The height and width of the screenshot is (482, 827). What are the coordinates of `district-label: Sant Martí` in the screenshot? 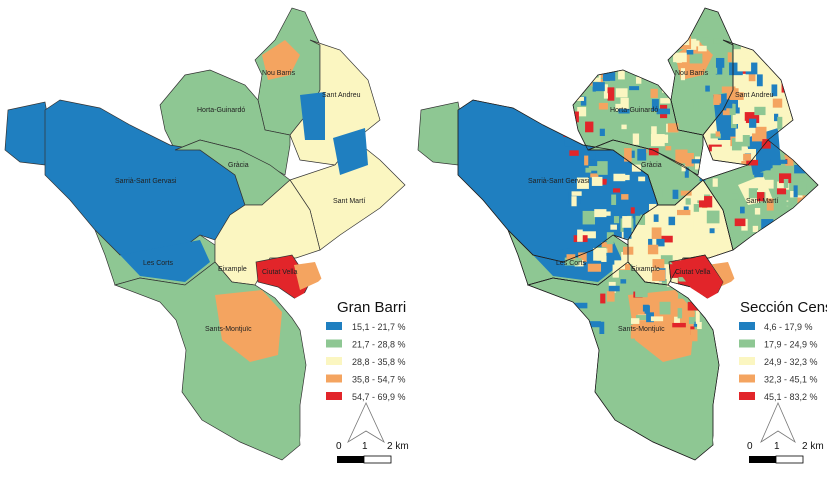 It's located at (762, 201).